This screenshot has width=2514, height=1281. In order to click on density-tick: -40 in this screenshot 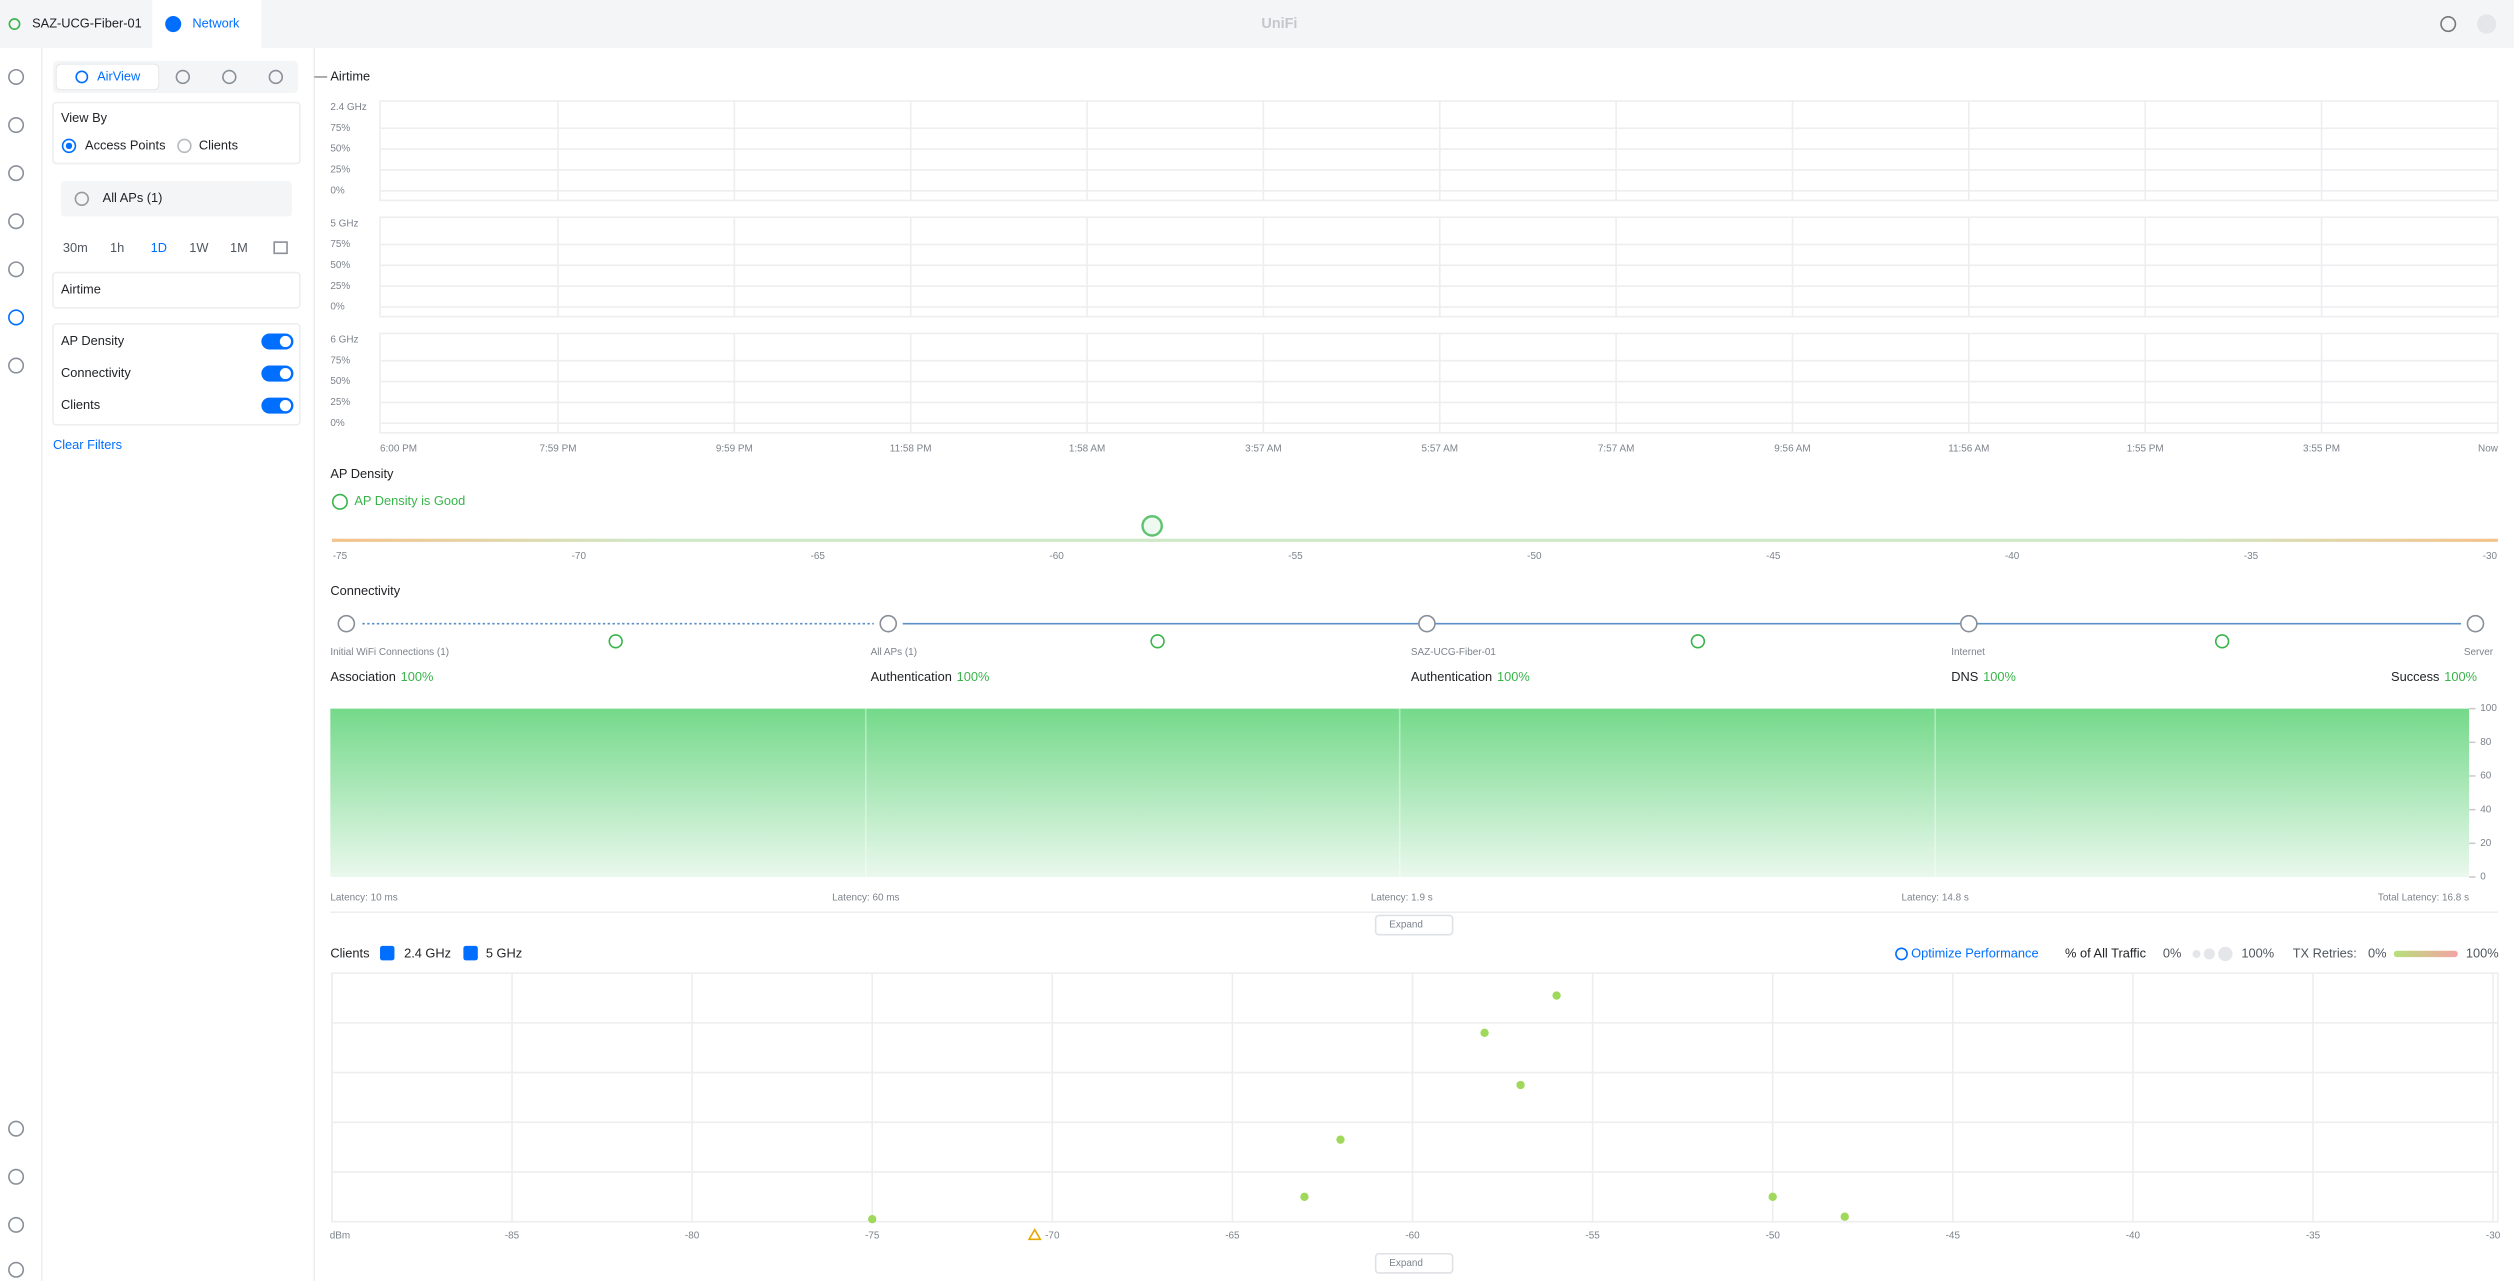, I will do `click(2012, 556)`.